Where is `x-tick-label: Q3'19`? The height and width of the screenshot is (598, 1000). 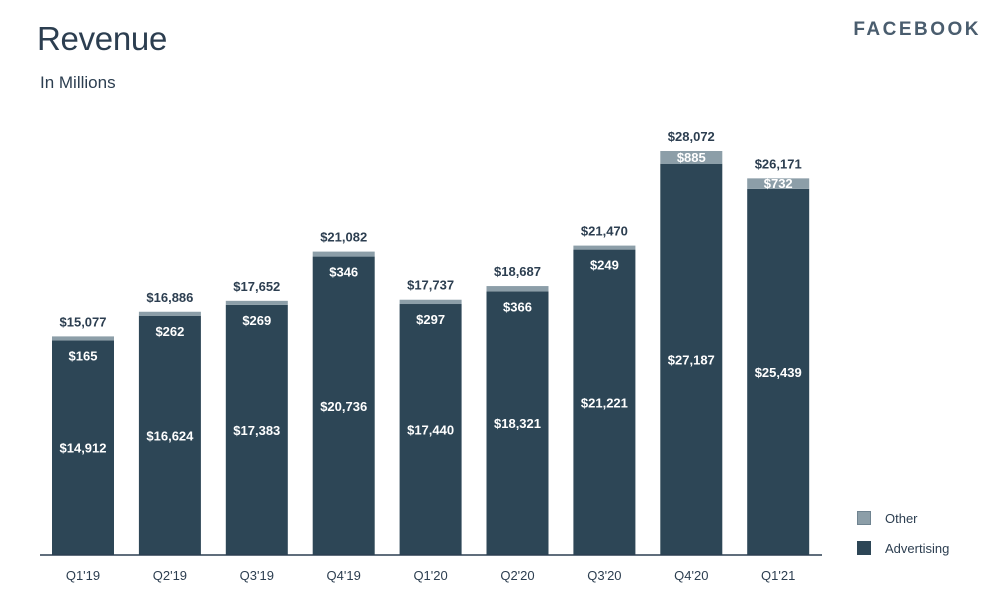 x-tick-label: Q3'19 is located at coordinates (257, 575).